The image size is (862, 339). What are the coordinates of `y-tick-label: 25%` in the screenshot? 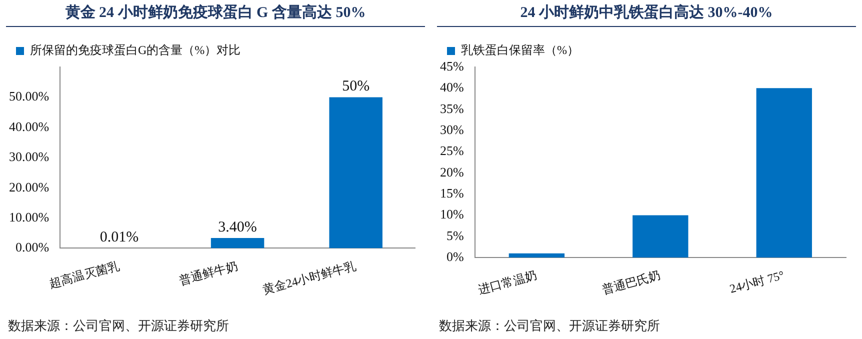 It's located at (452, 150).